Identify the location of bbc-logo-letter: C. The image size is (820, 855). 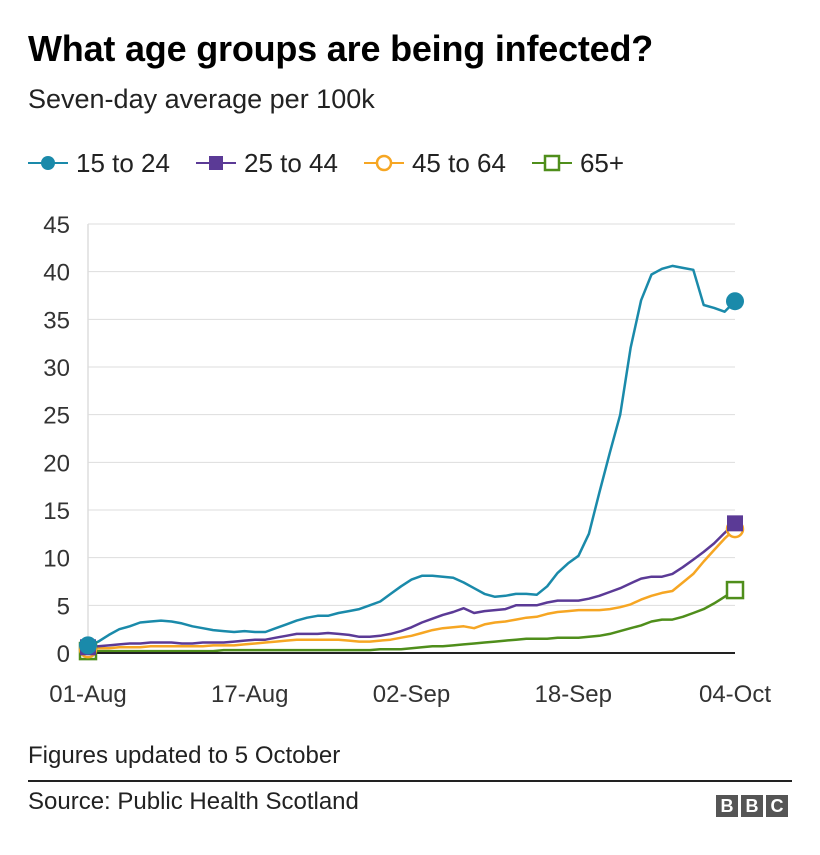
(777, 806).